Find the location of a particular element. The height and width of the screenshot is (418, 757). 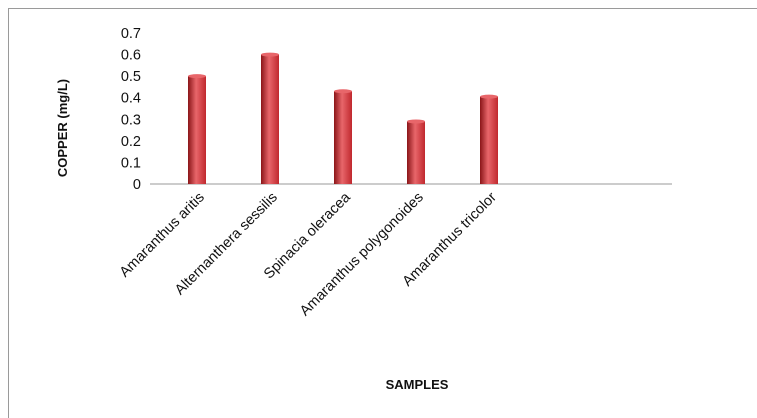

x-category-label: Amaranthus polygonoides is located at coordinates (362, 255).